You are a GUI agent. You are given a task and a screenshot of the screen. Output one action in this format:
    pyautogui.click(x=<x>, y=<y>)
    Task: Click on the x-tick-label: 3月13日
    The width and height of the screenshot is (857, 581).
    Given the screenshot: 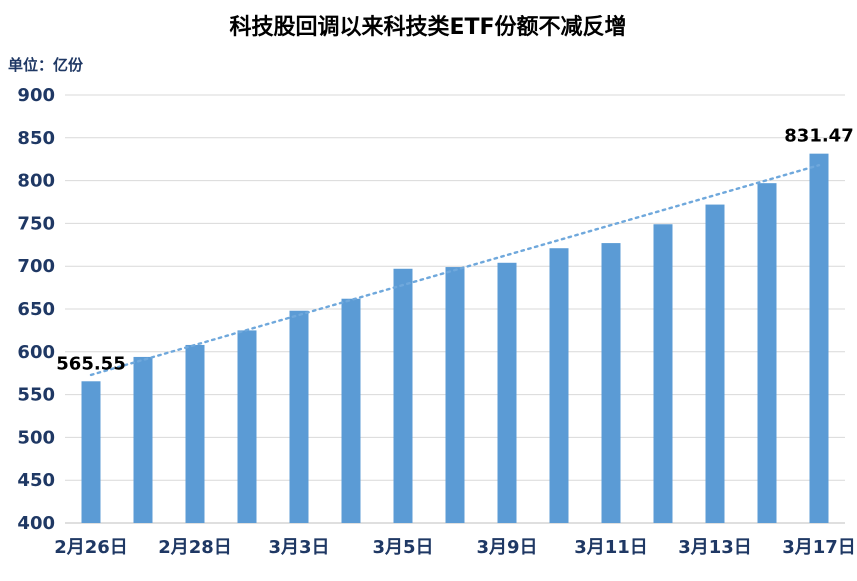 What is the action you would take?
    pyautogui.click(x=715, y=547)
    